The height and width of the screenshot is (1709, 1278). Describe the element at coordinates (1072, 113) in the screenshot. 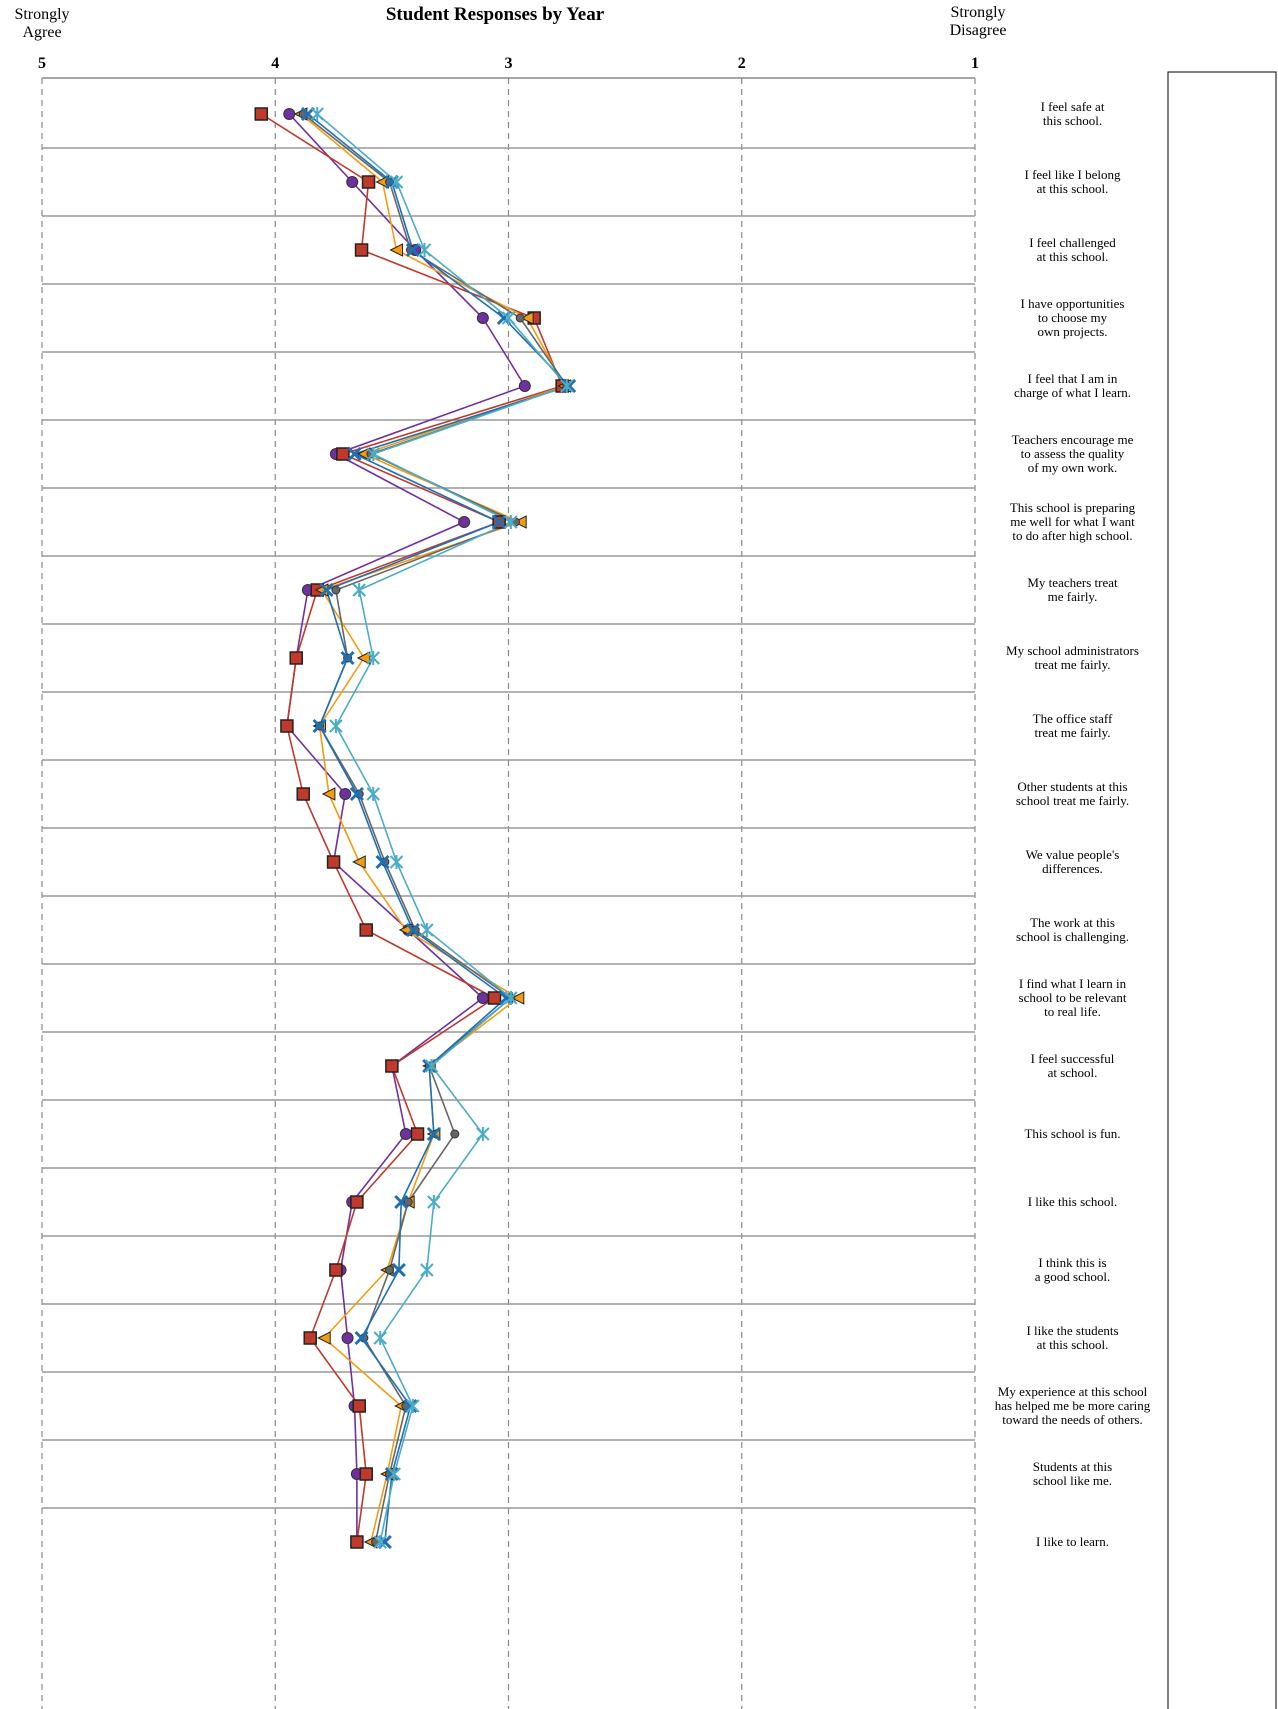

I see `category-label: I feel safe at this school.` at that location.